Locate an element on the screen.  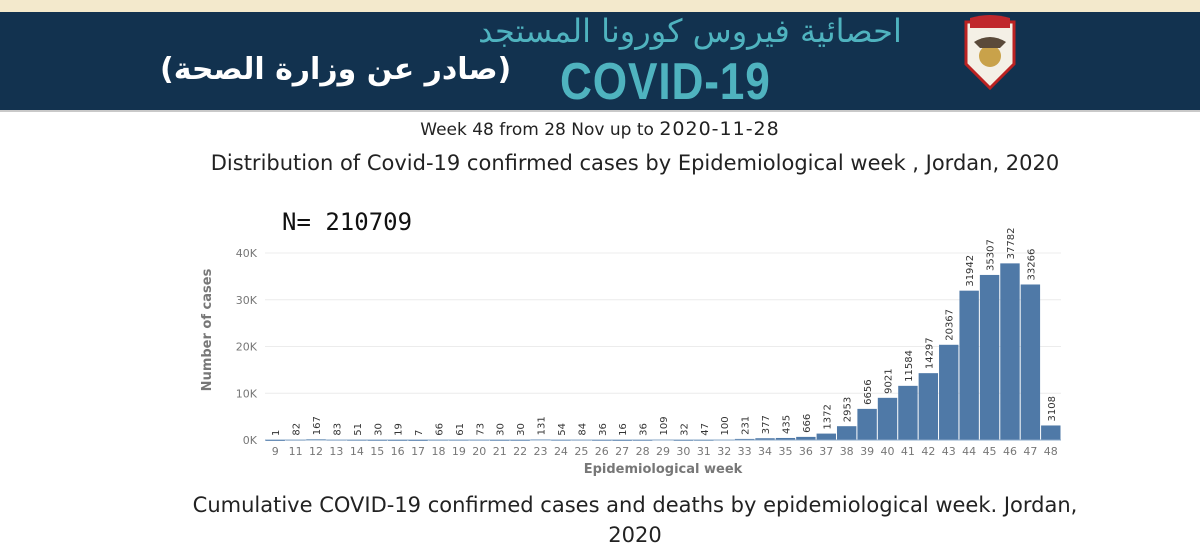
x-tick-label: 24 is located at coordinates (561, 451).